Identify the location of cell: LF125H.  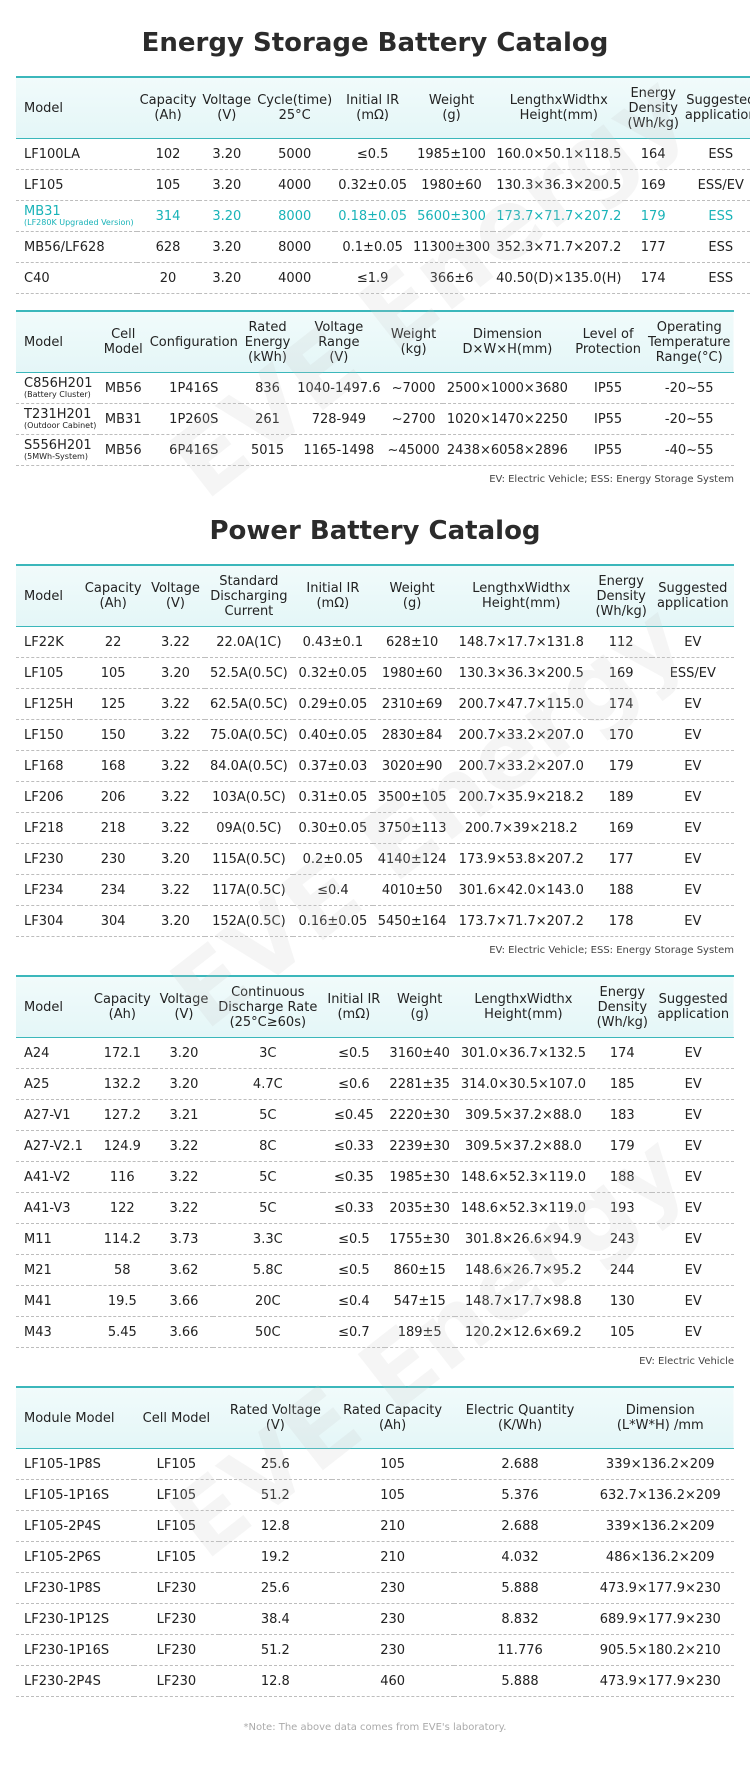
(48, 704).